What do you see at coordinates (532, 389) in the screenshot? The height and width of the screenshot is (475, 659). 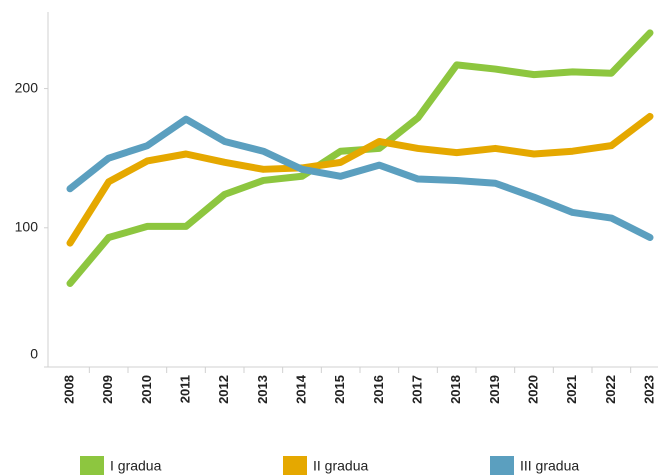 I see `x-tick-label: 2020` at bounding box center [532, 389].